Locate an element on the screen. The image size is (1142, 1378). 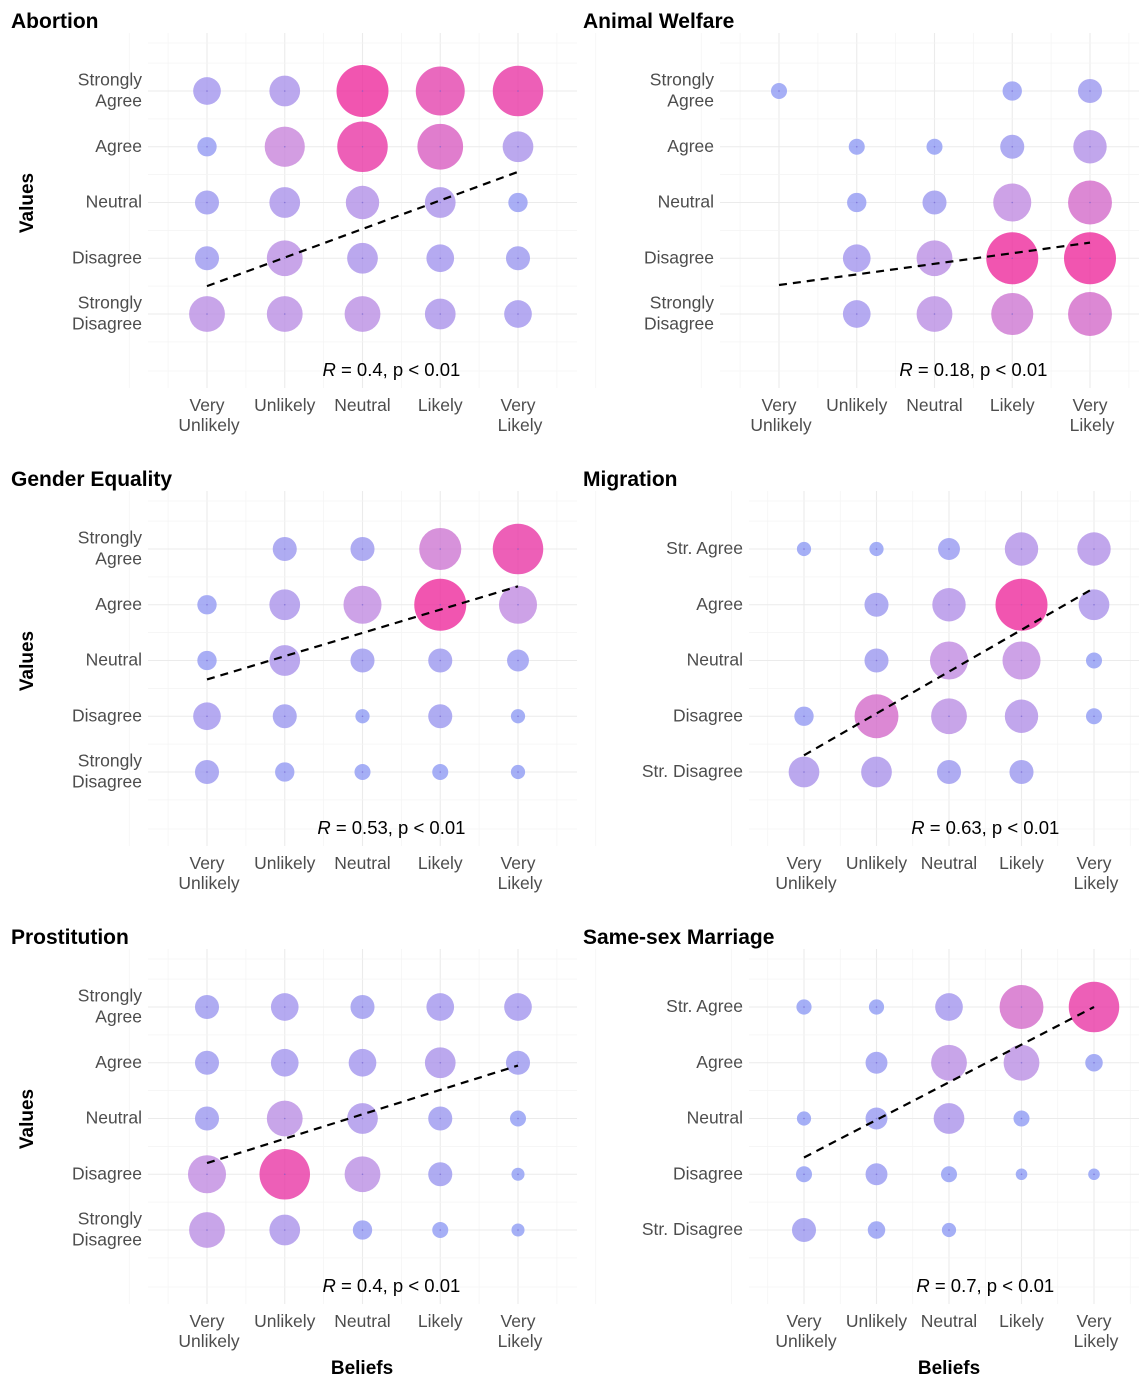
y-tick-label: Str. Disagree is located at coordinates (692, 1229).